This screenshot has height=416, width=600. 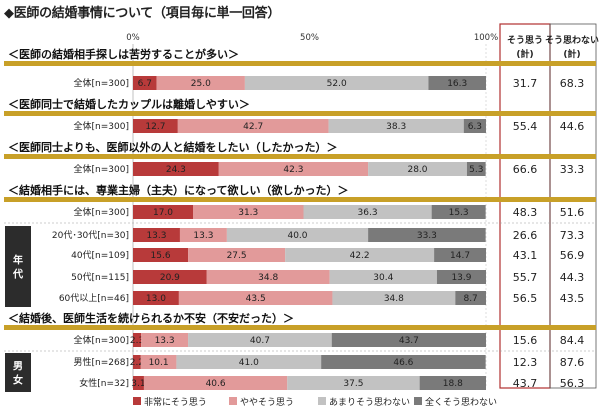 I want to click on disagree-total: 33.3, so click(x=572, y=169).